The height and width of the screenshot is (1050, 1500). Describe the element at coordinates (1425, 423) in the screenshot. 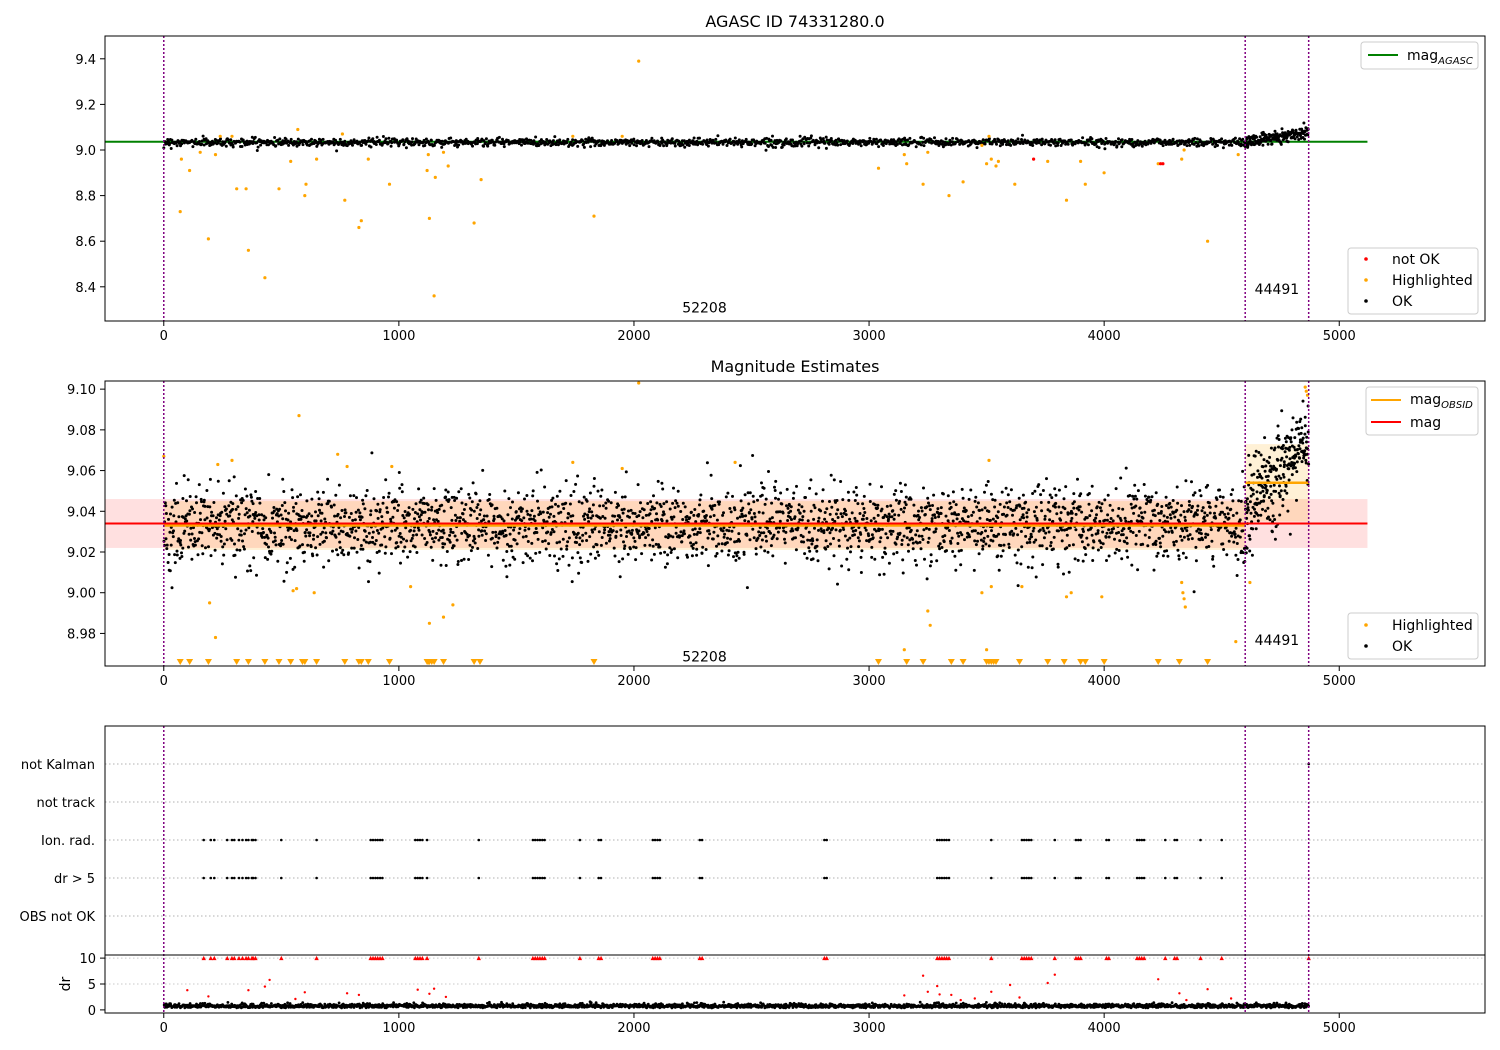

I see `legend-label-mag: mag` at that location.